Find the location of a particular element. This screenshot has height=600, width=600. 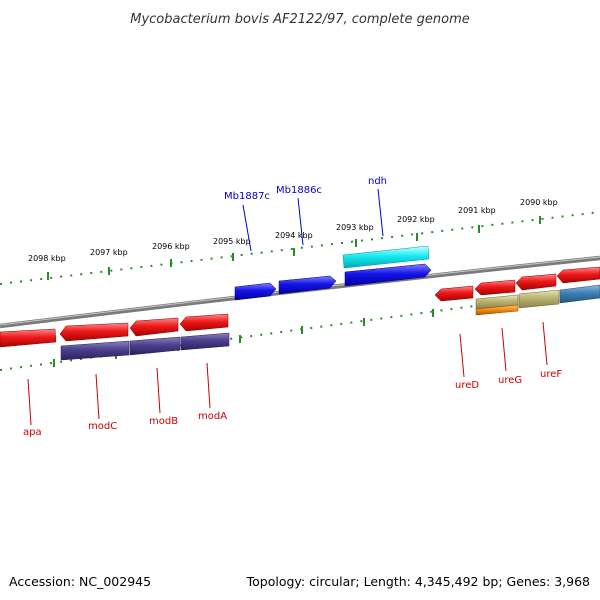

modC-feature is located at coordinates (94, 332).